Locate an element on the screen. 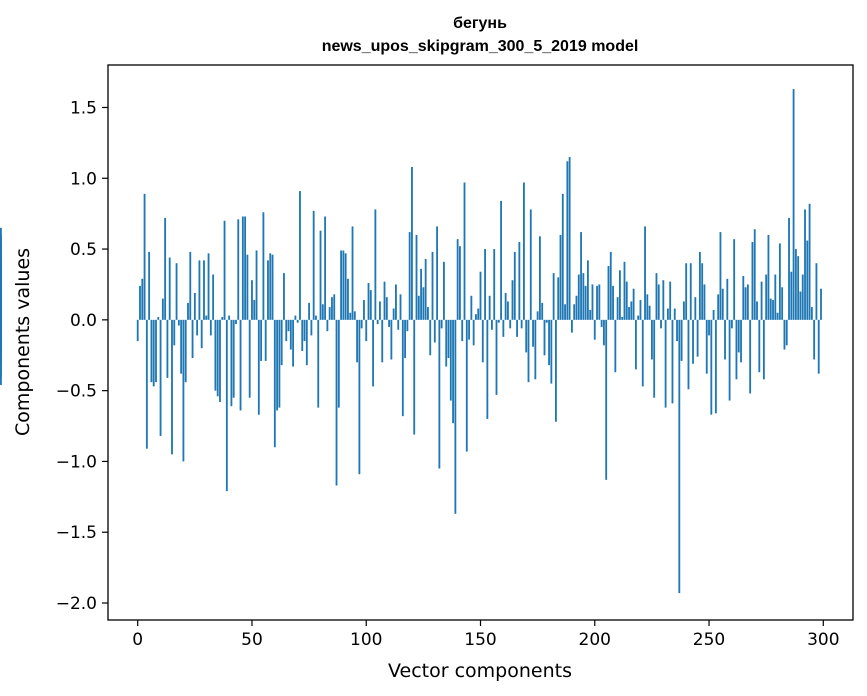 The image size is (867, 696). x-tick-label: 50 is located at coordinates (252, 640).